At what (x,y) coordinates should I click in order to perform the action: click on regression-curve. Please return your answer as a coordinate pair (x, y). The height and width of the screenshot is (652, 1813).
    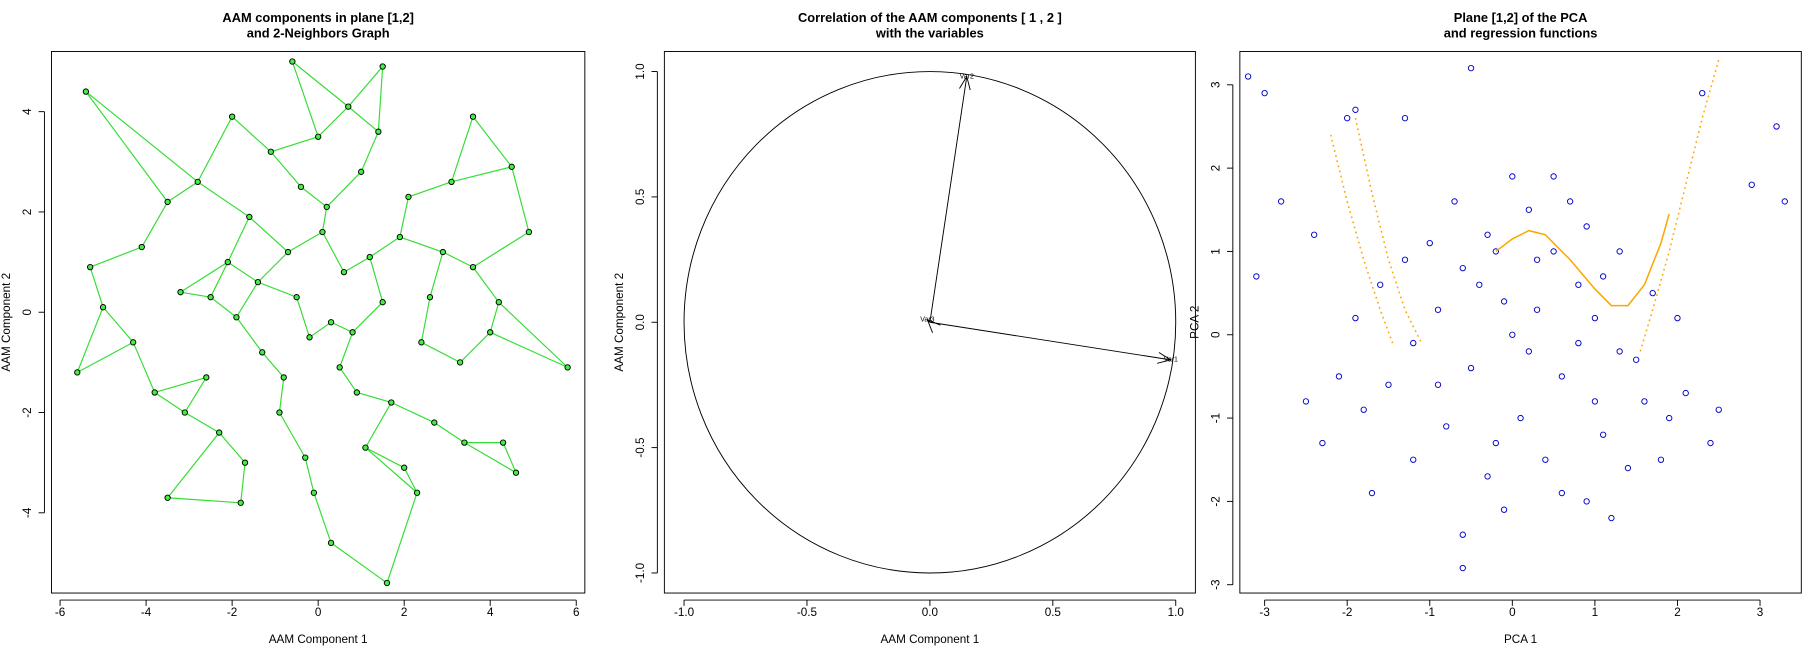
    Looking at the image, I should click on (1524, 205).